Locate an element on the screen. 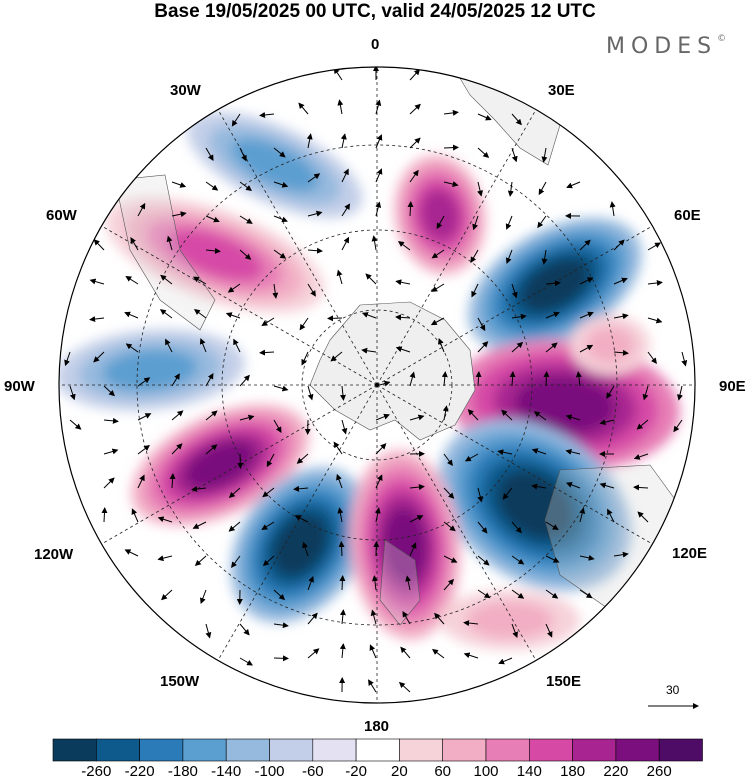  modes-logo: MODES© is located at coordinates (666, 46).